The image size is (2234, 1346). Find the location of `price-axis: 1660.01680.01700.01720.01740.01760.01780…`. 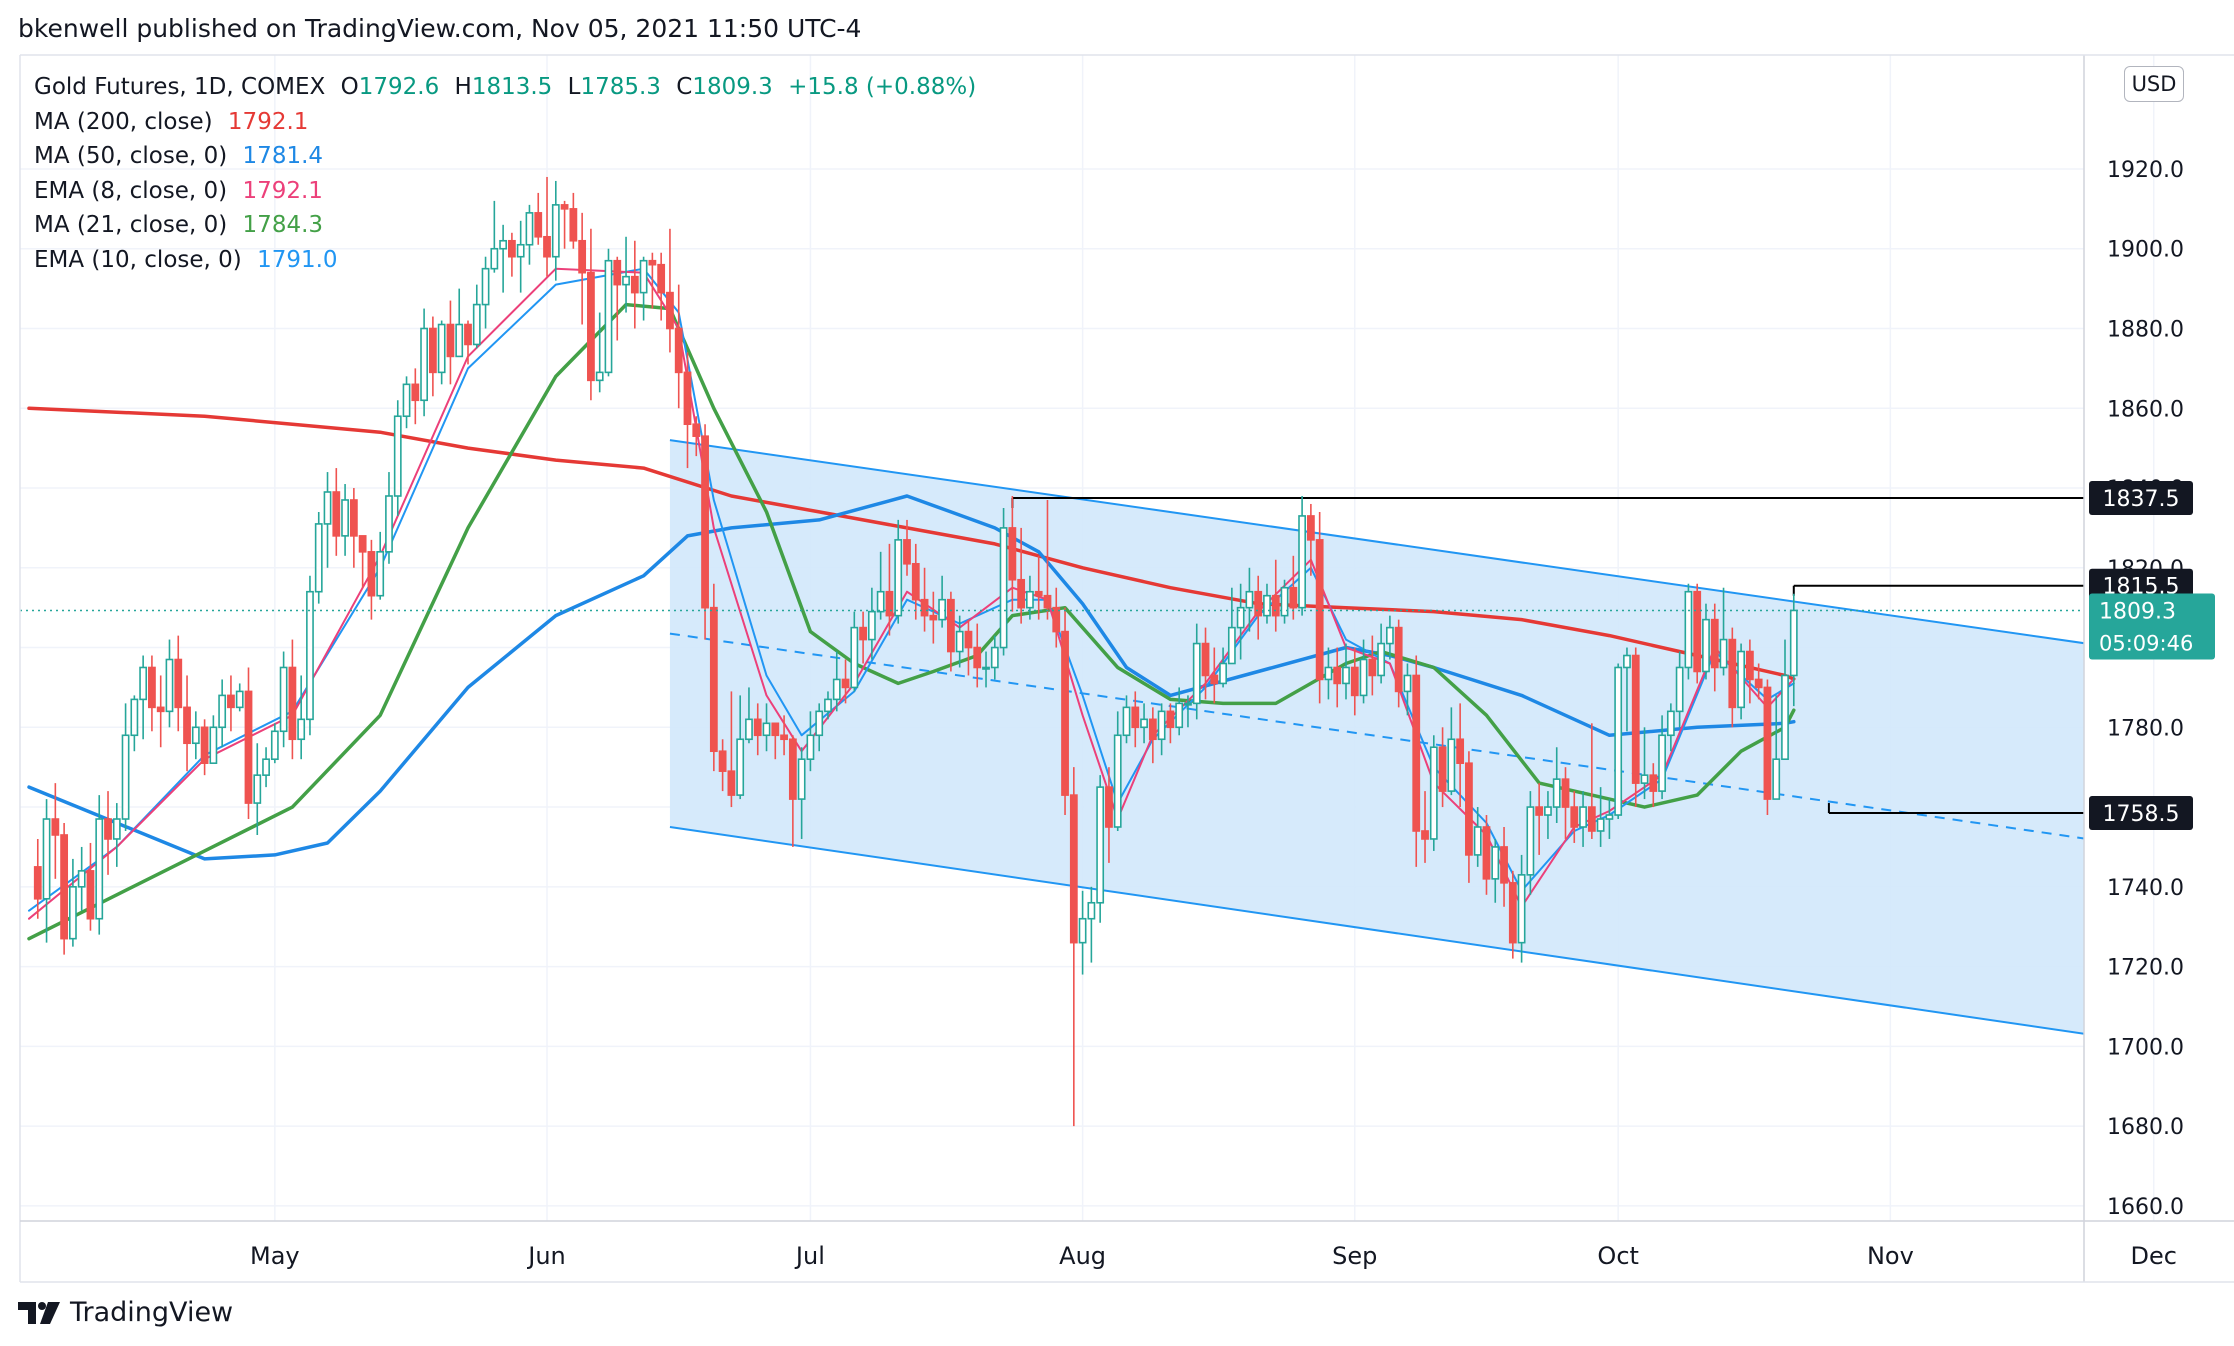

price-axis: 1660.01680.01700.01720.01740.01760.01780… is located at coordinates (2145, 689).